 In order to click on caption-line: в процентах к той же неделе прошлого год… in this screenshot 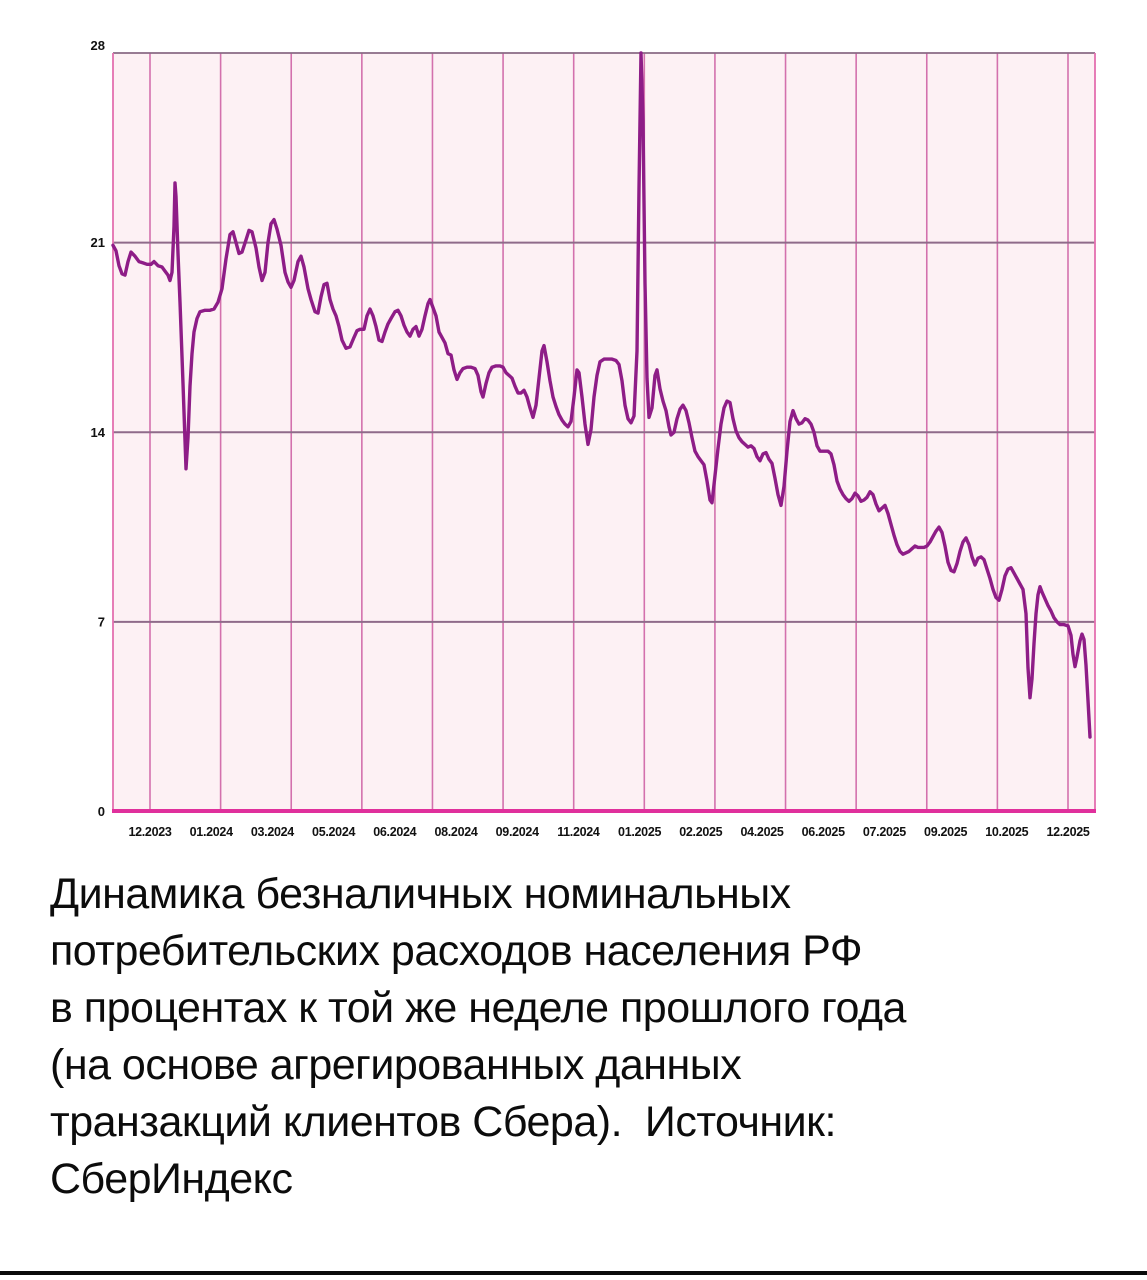, I will do `click(478, 1008)`.